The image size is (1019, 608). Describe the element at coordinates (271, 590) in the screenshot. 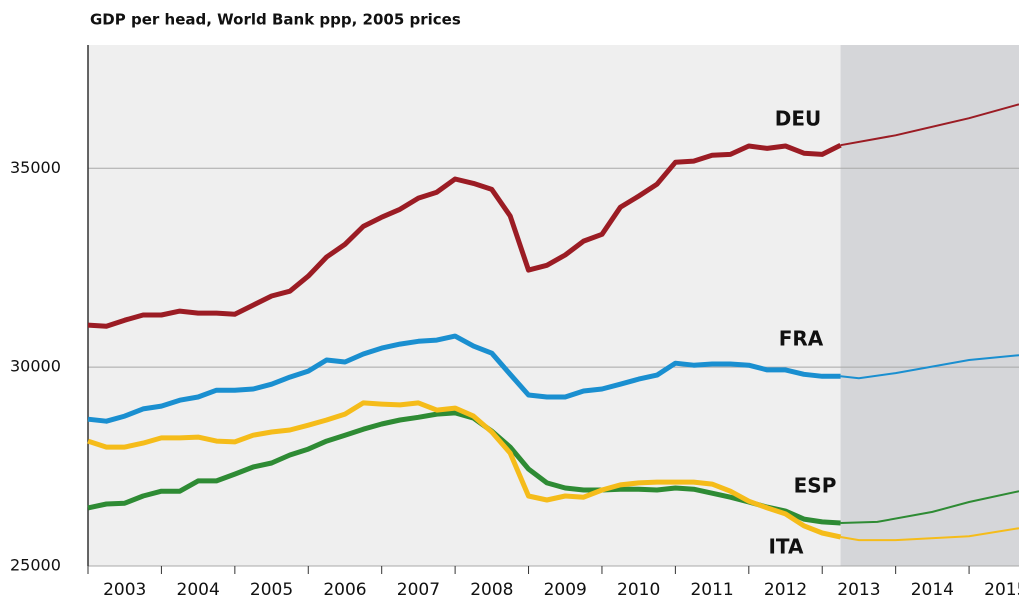

I see `x-tick-label: 2005` at that location.